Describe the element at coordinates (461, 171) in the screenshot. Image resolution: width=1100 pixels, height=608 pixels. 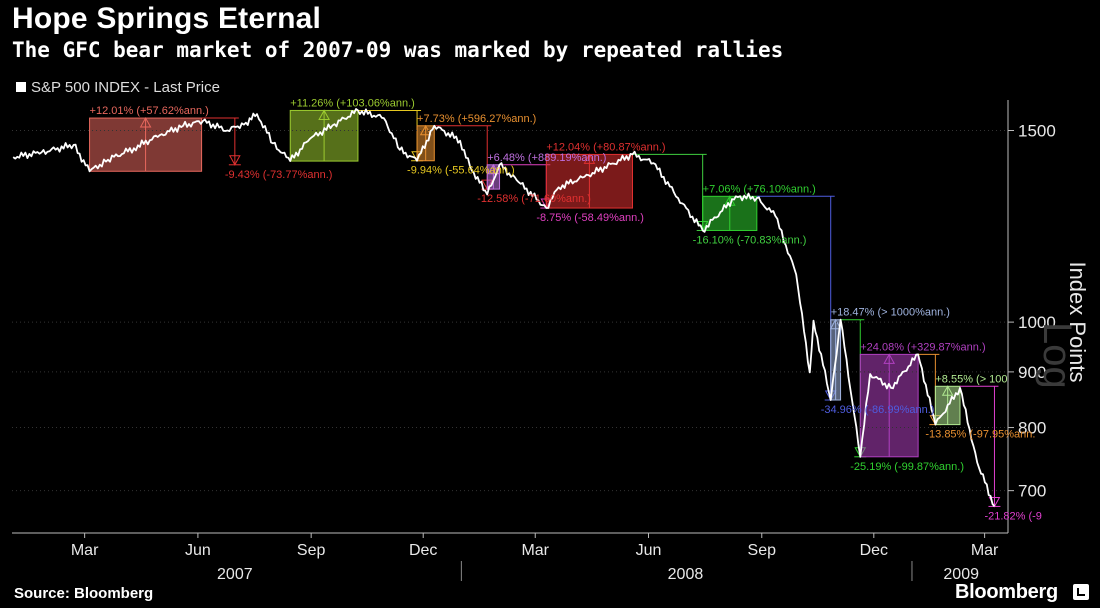
I see `drop-label: -9.94% (-55.64%ann.)` at that location.